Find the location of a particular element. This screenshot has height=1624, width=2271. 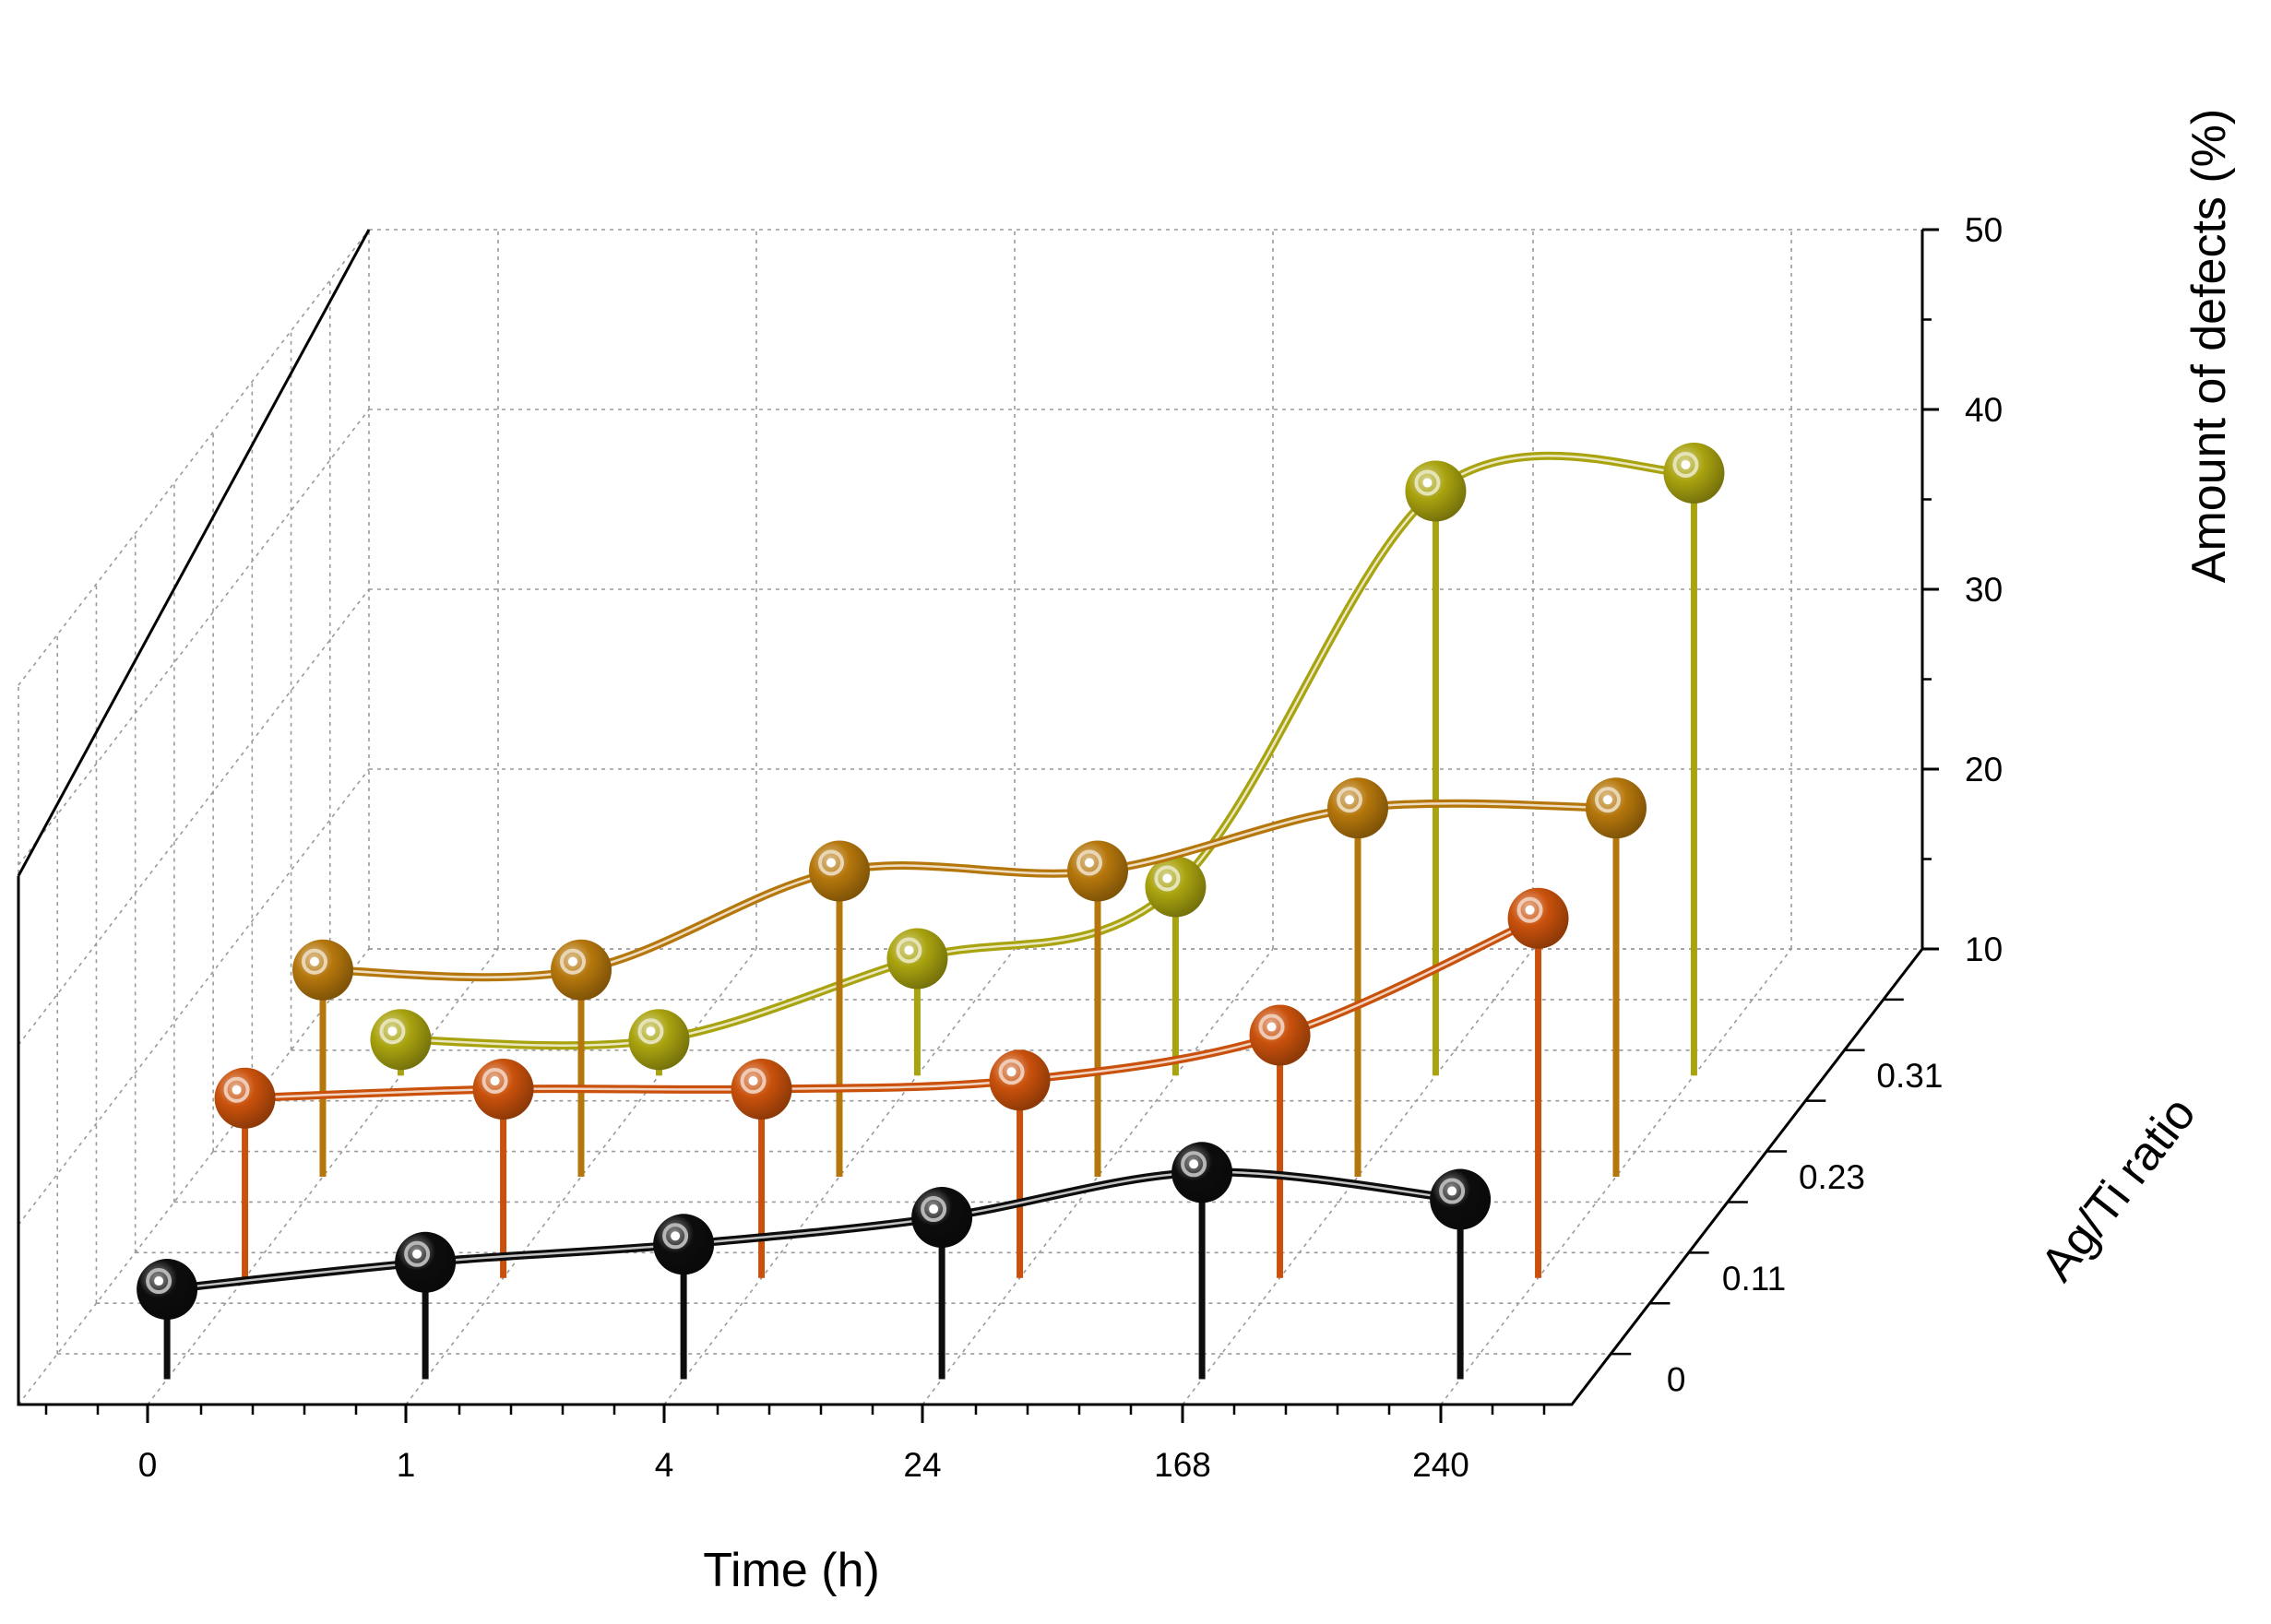

x-tick-label: 168 is located at coordinates (1182, 1465).